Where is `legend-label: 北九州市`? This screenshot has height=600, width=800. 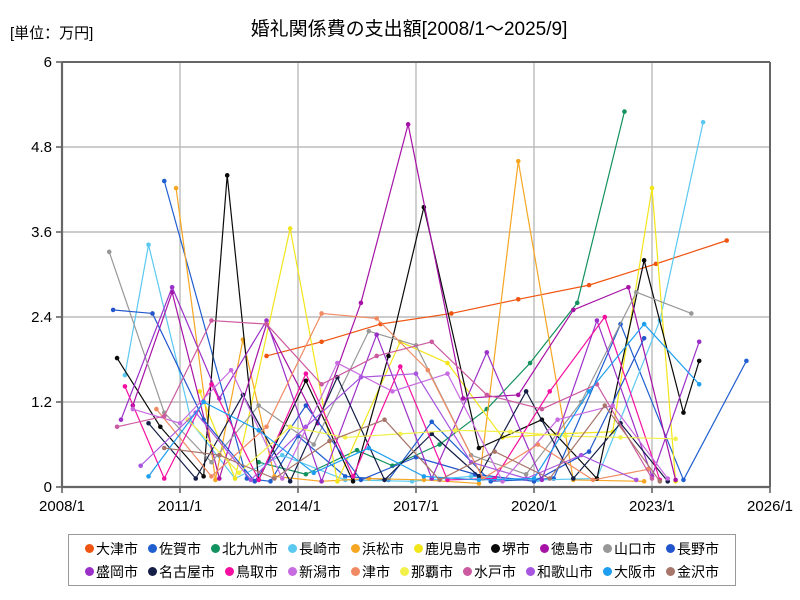 legend-label: 北九州市 is located at coordinates (250, 548).